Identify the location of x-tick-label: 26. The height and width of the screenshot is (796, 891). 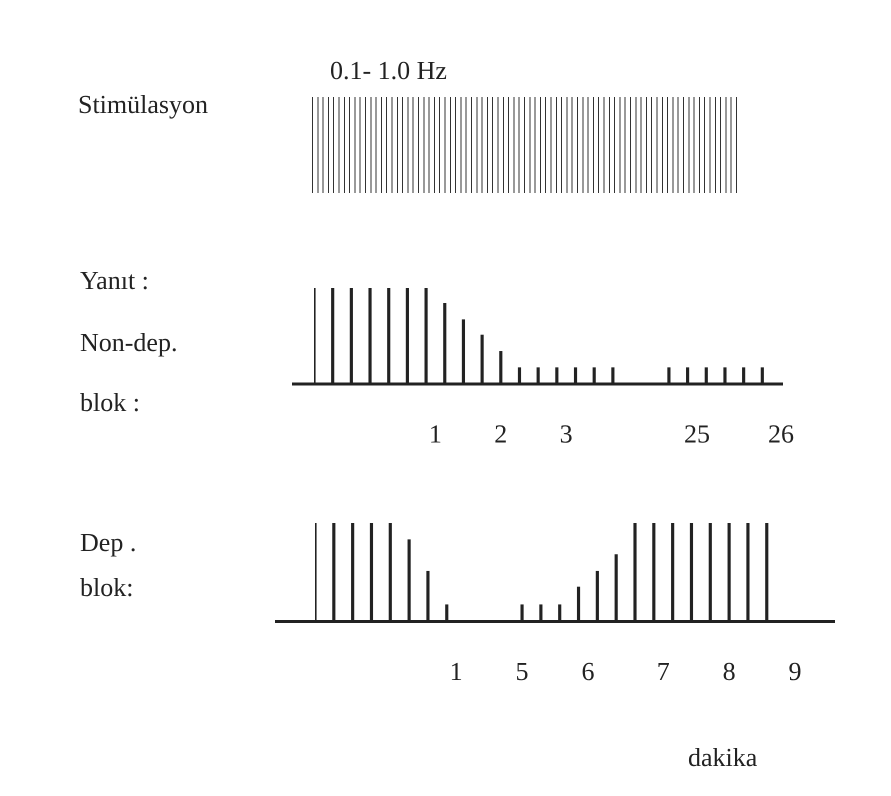
(781, 433).